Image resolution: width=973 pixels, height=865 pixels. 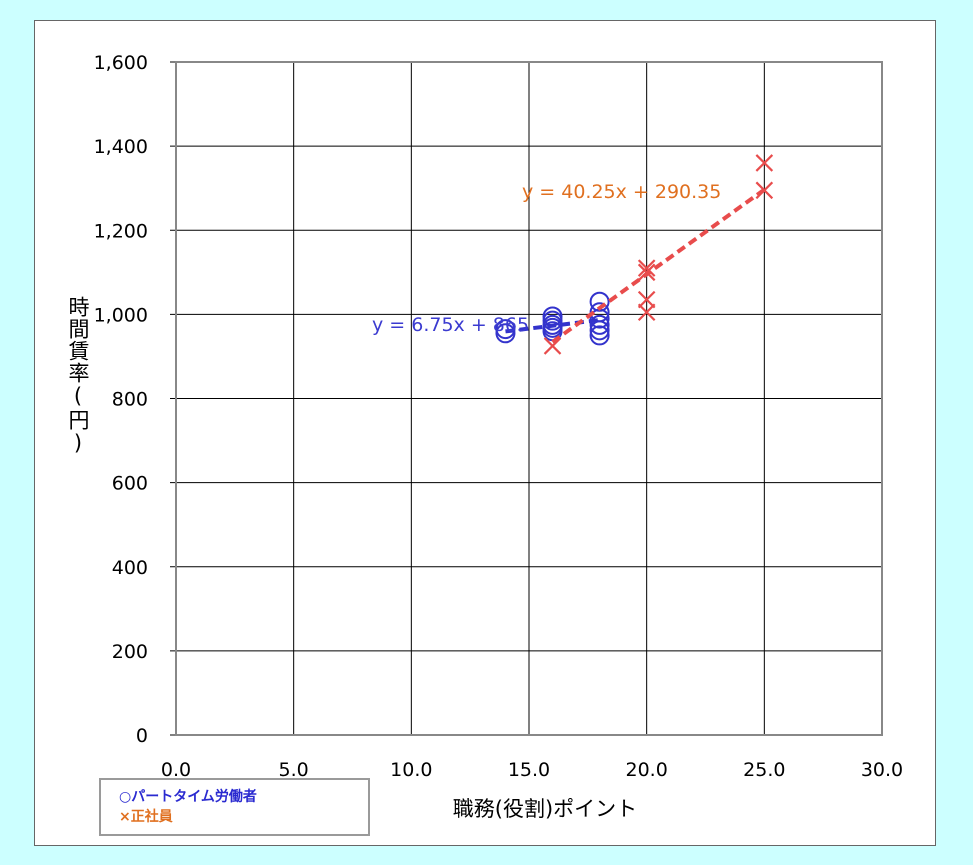 I want to click on y-tick-label: 0, so click(x=142, y=736).